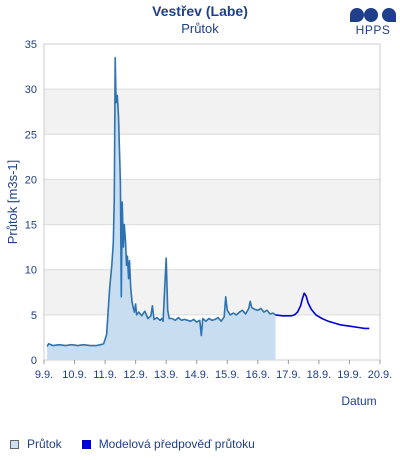 This screenshot has height=460, width=400. What do you see at coordinates (31, 90) in the screenshot?
I see `y-tick-label: 30` at bounding box center [31, 90].